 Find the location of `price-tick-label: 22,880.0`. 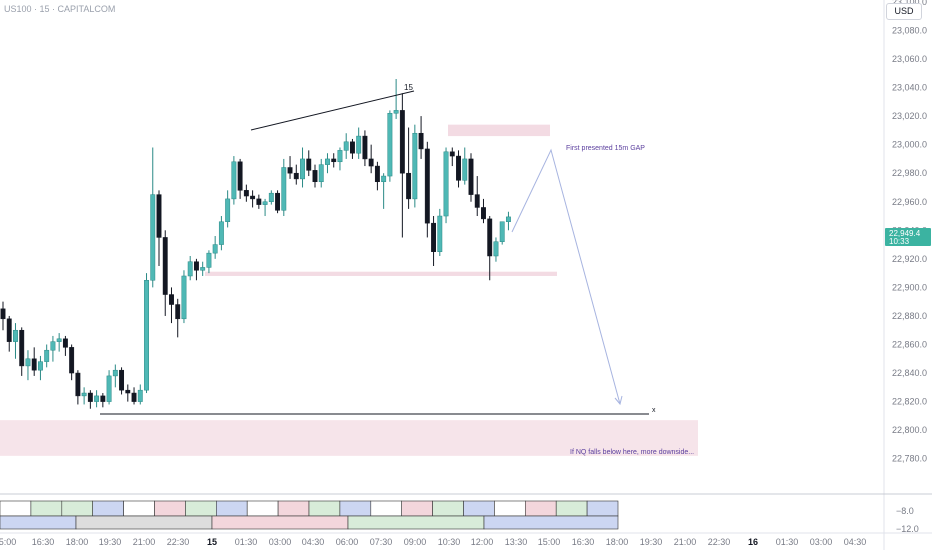

price-tick-label: 22,880.0 is located at coordinates (909, 316).